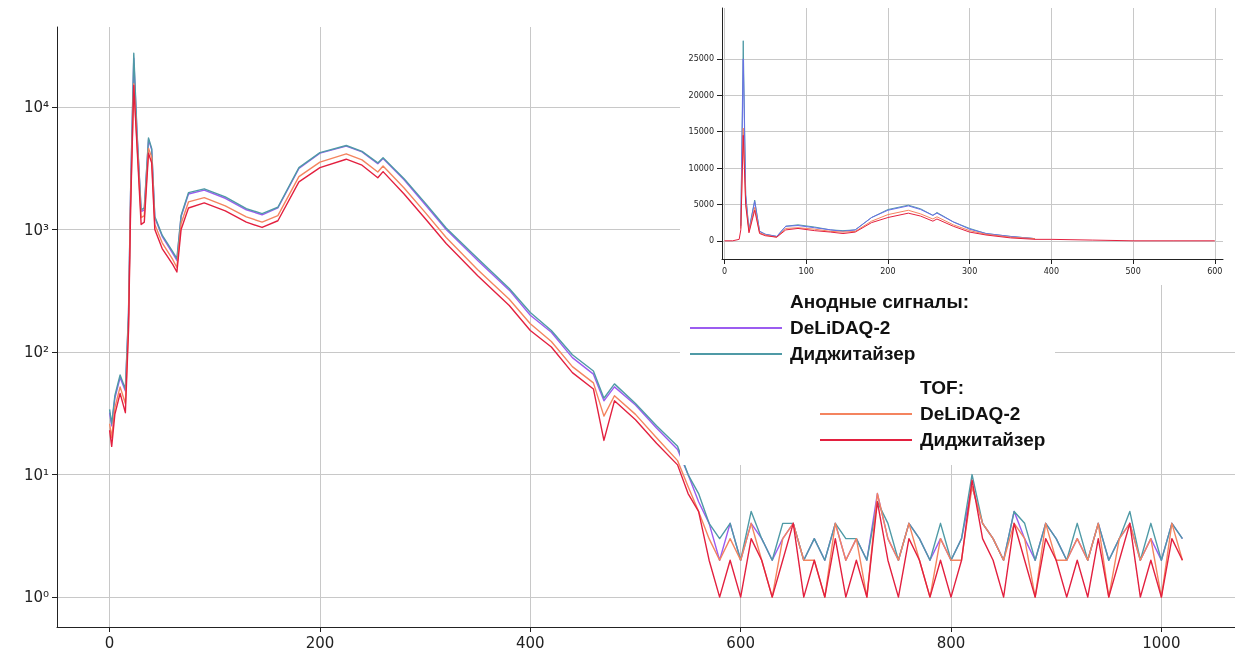  I want to click on y-tick-label: 0, so click(711, 241).